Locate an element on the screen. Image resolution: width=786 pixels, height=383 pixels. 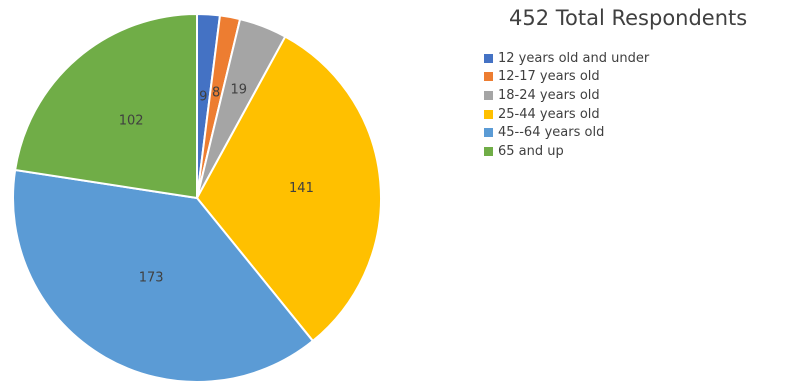
slice-label: 19 is located at coordinates (238, 89).